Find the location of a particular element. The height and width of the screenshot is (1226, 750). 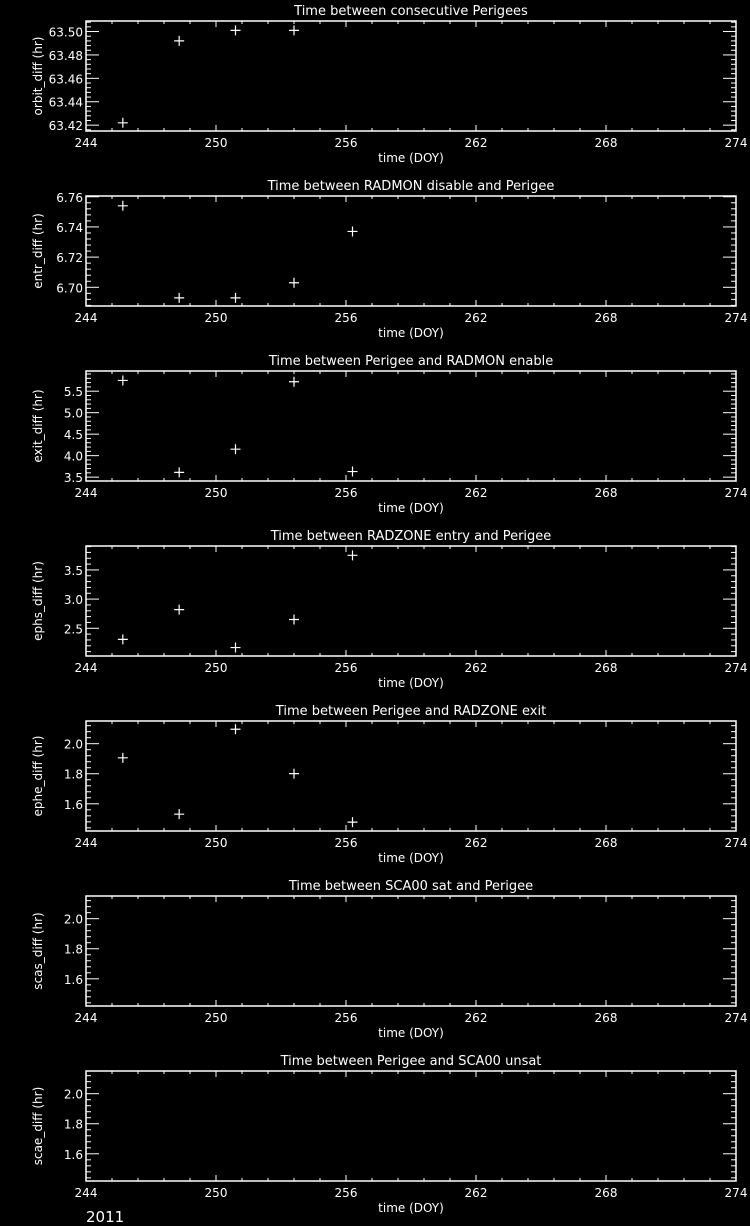

y-axis-label: ephs_diff (hr) is located at coordinates (38, 601).